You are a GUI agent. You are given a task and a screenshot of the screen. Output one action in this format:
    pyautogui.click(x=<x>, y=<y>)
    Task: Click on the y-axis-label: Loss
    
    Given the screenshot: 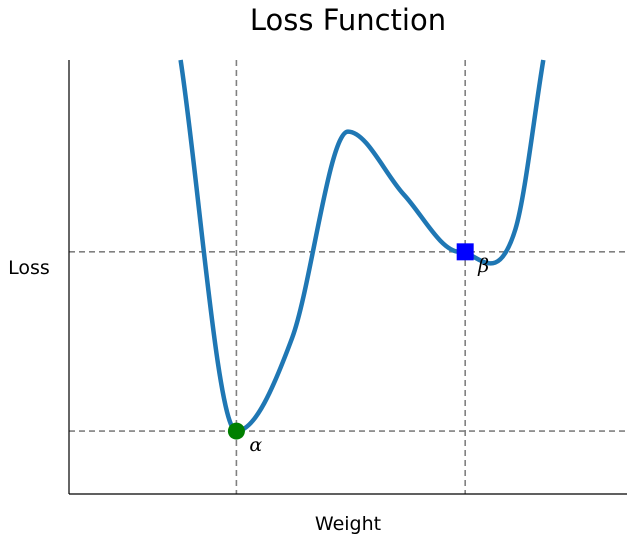 What is the action you would take?
    pyautogui.click(x=29, y=268)
    